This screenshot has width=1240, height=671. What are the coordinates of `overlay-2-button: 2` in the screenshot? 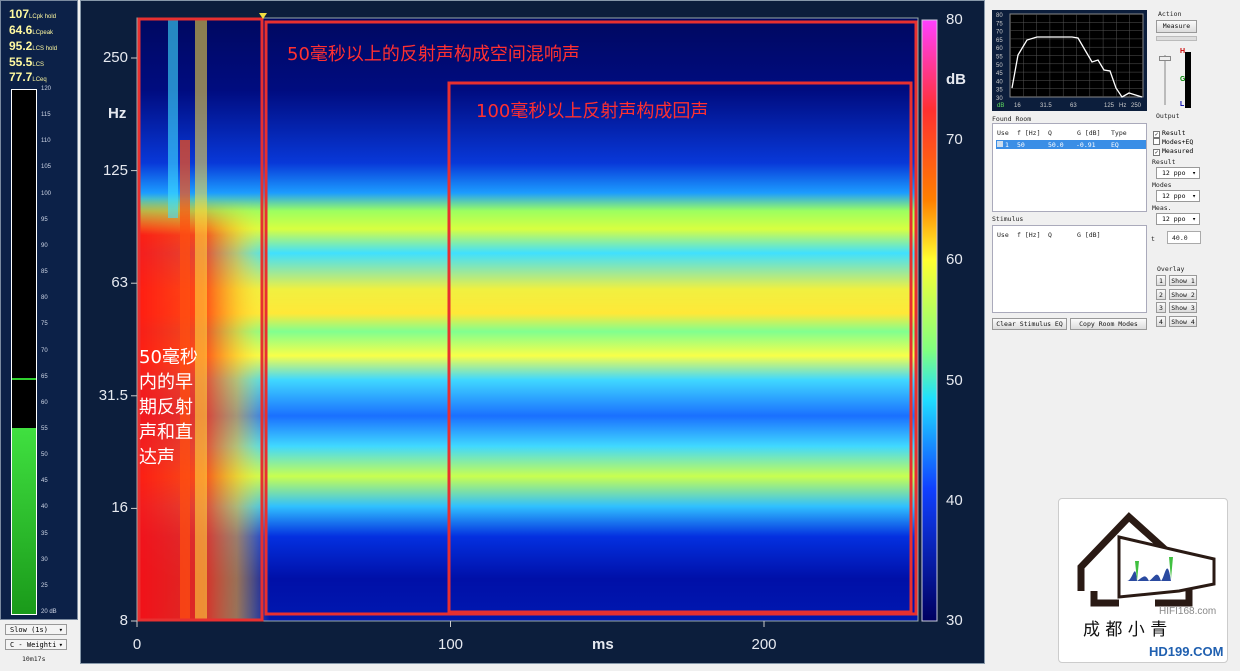 It's located at (1161, 294).